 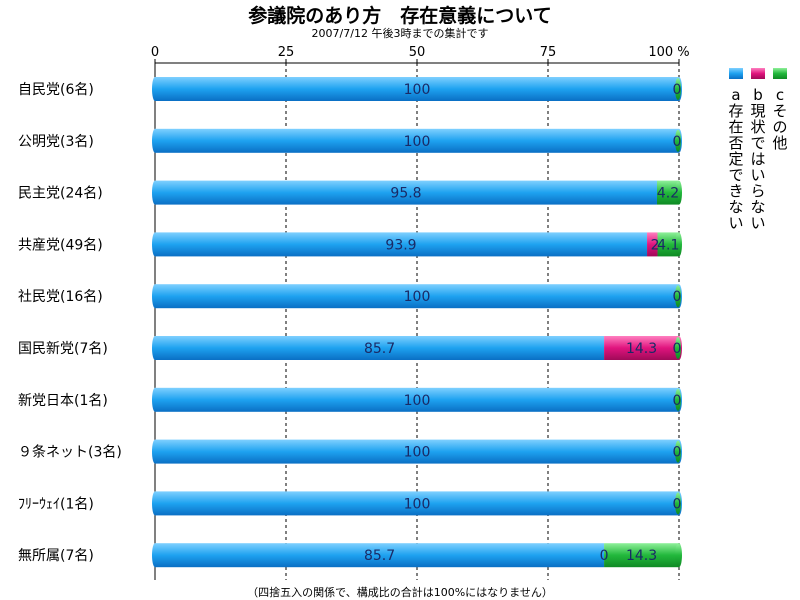 I want to click on category-label: ９条ネット(3名), so click(x=70, y=452).